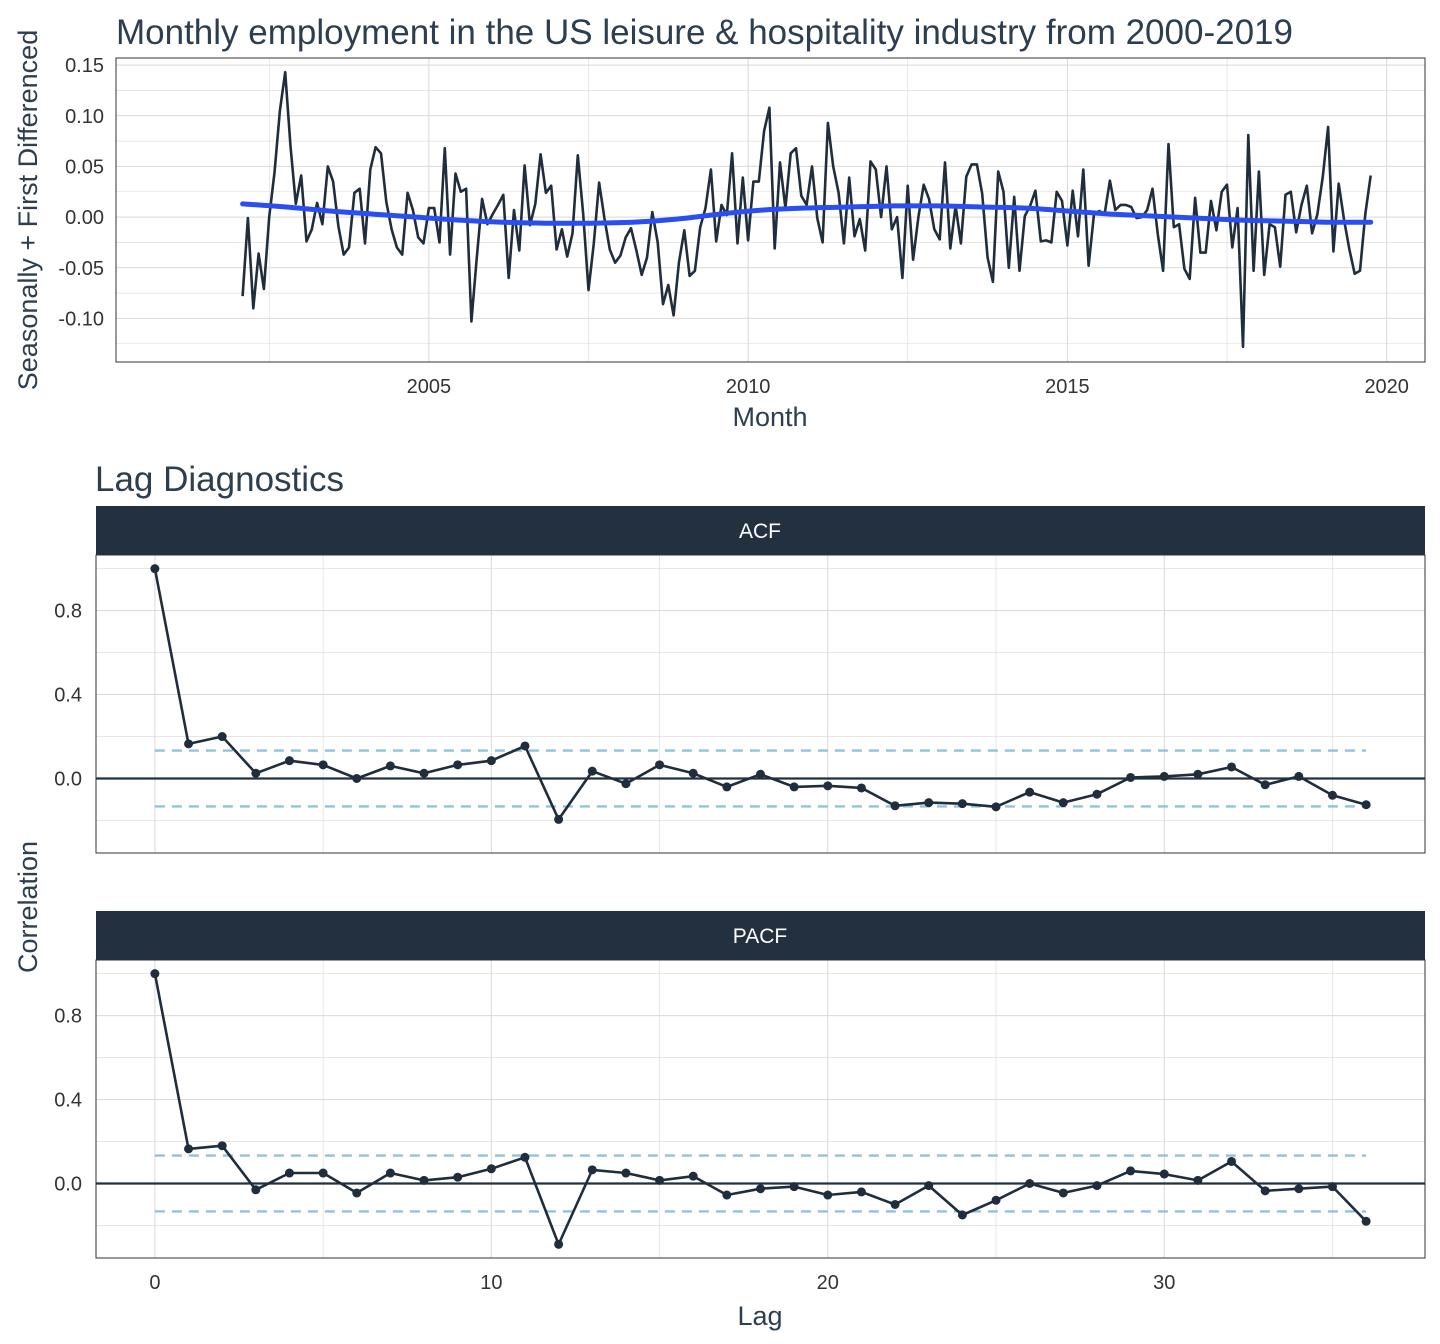  Describe the element at coordinates (68, 1185) in the screenshot. I see `pacf-y-tick-label: 0.0` at that location.